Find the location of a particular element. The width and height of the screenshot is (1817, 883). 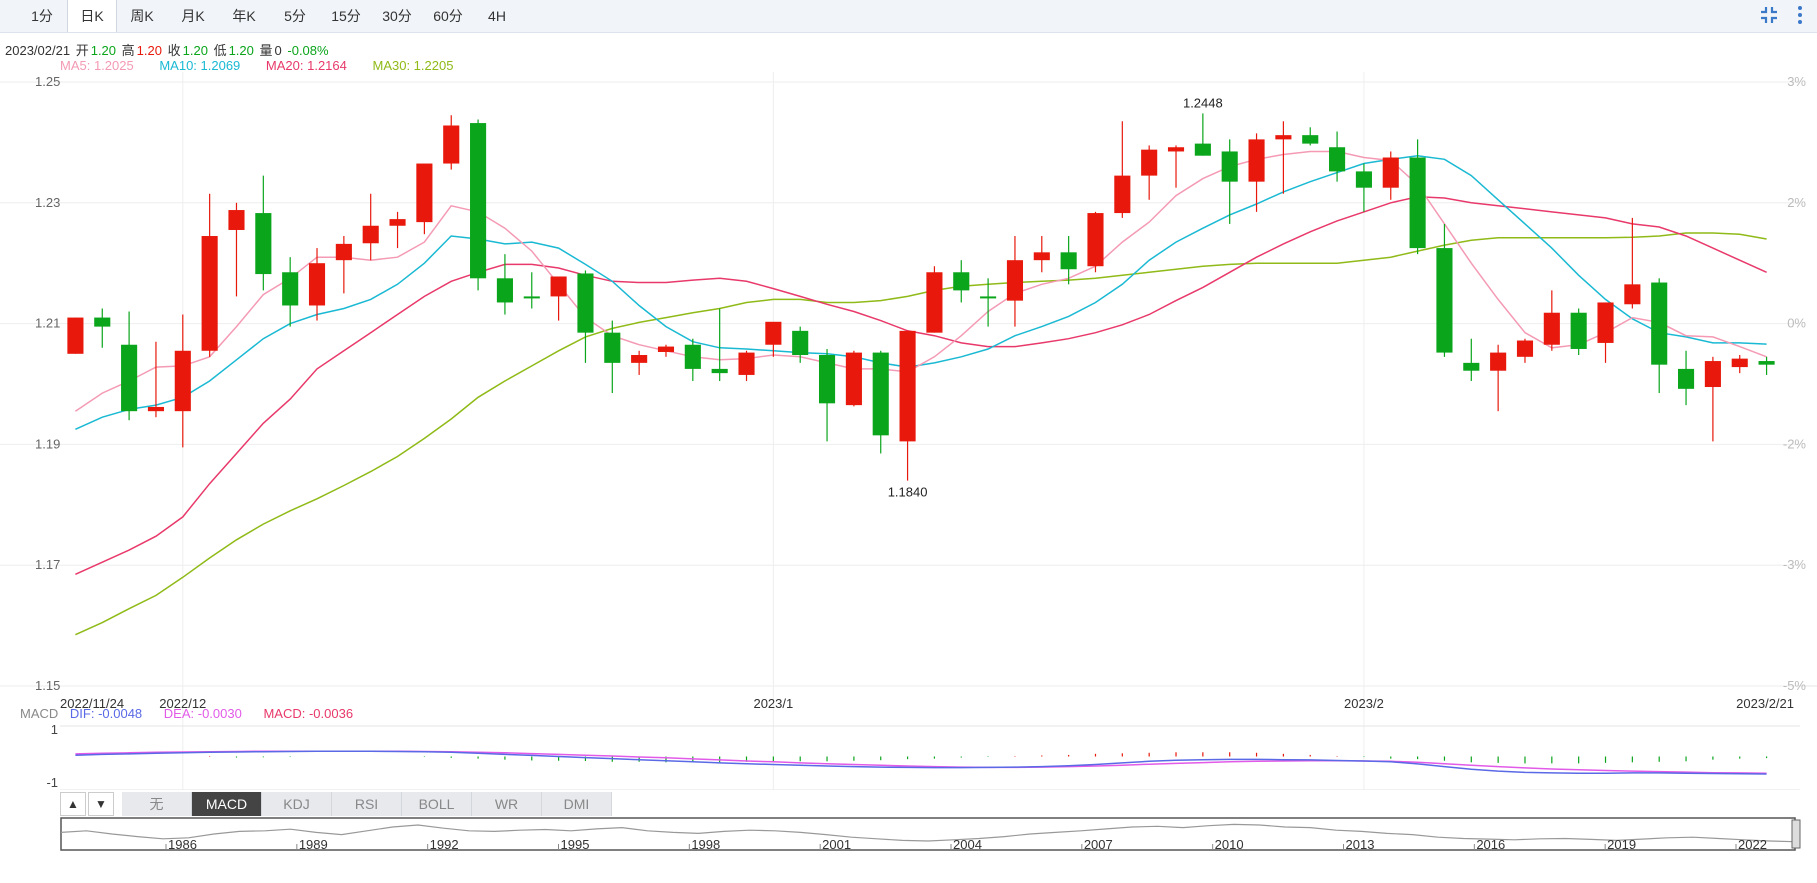

tab-15min: 15分 is located at coordinates (346, 16).